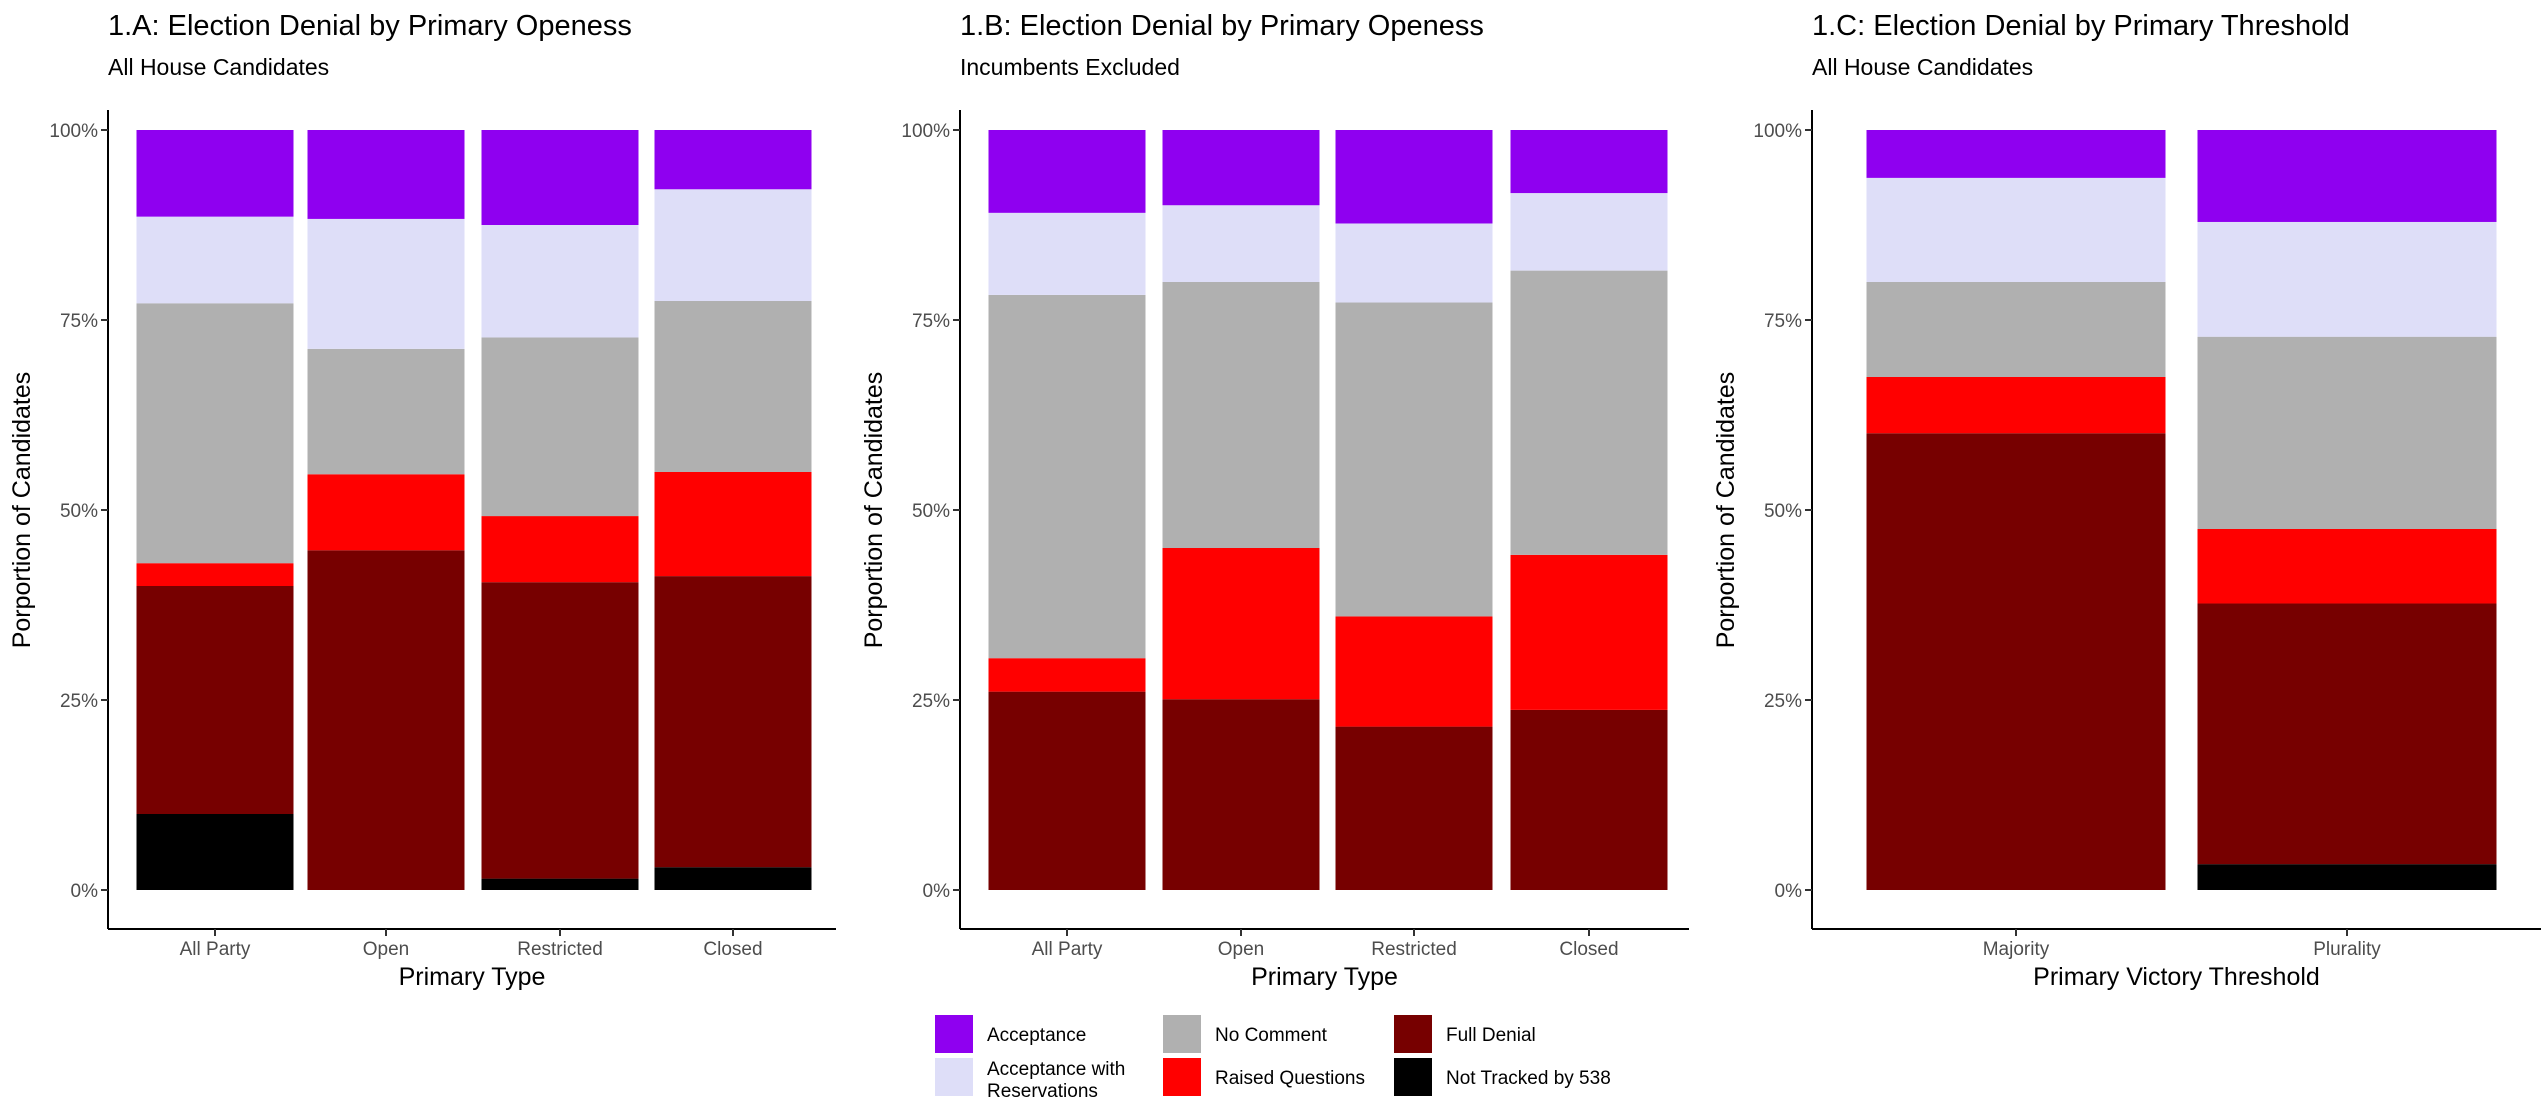 The image size is (2548, 1110). What do you see at coordinates (2176, 977) in the screenshot?
I see `x-axis-label: Primary Victory Threshold` at bounding box center [2176, 977].